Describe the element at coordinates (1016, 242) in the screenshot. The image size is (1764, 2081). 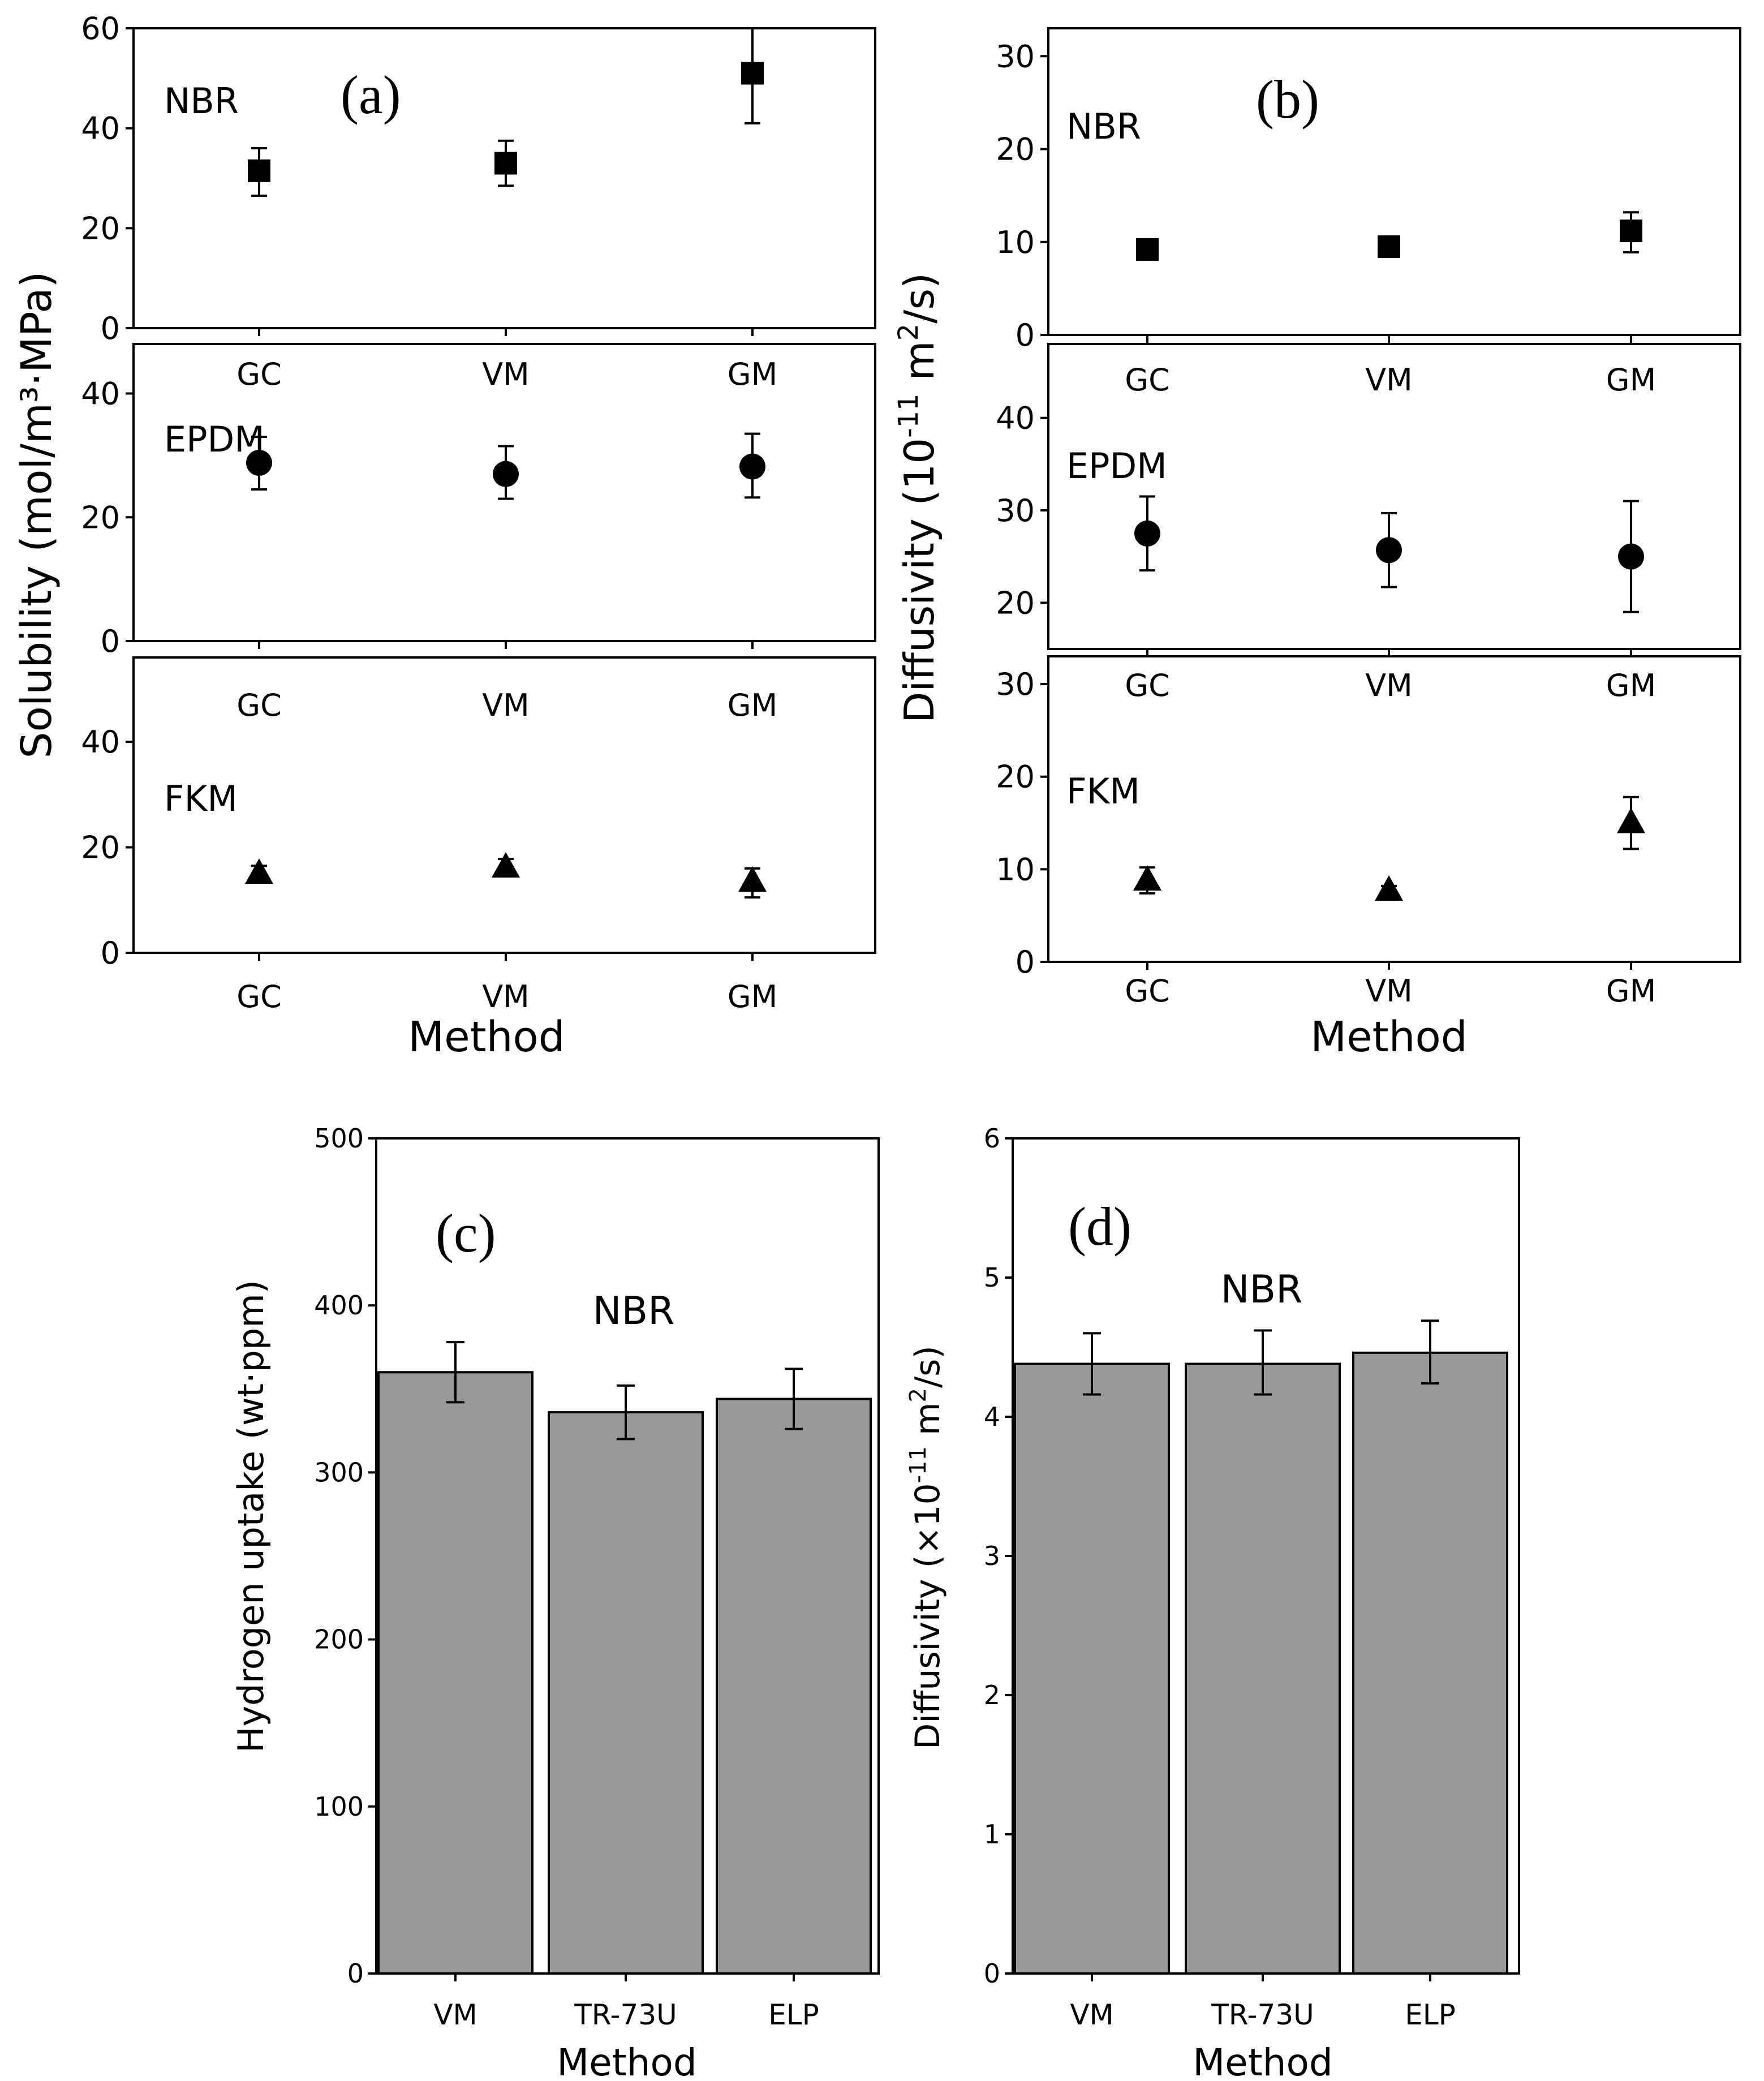
I see `y-tick-label-nbr: 10` at that location.